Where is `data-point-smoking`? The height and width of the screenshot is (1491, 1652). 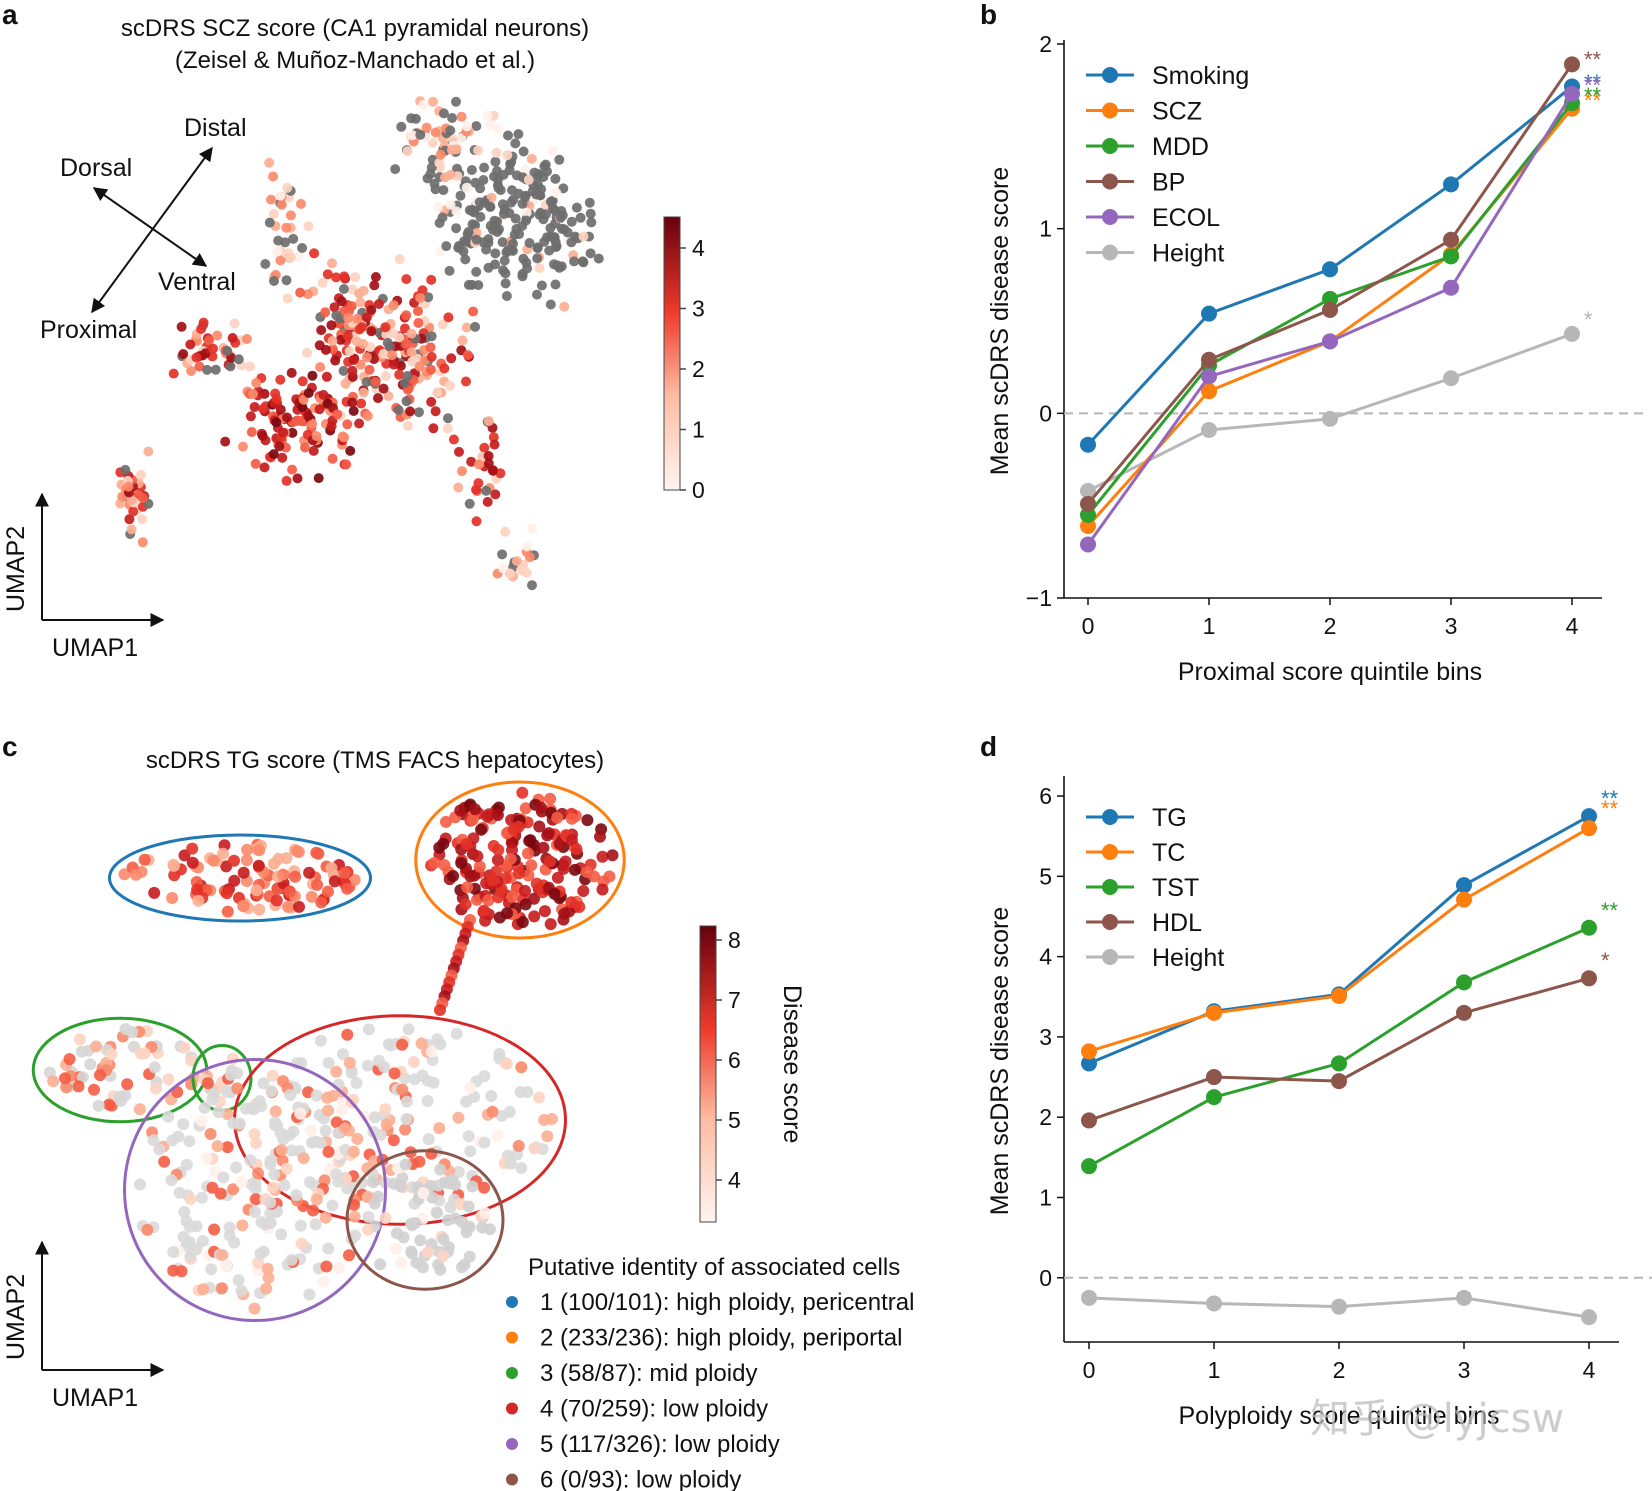 data-point-smoking is located at coordinates (1451, 184).